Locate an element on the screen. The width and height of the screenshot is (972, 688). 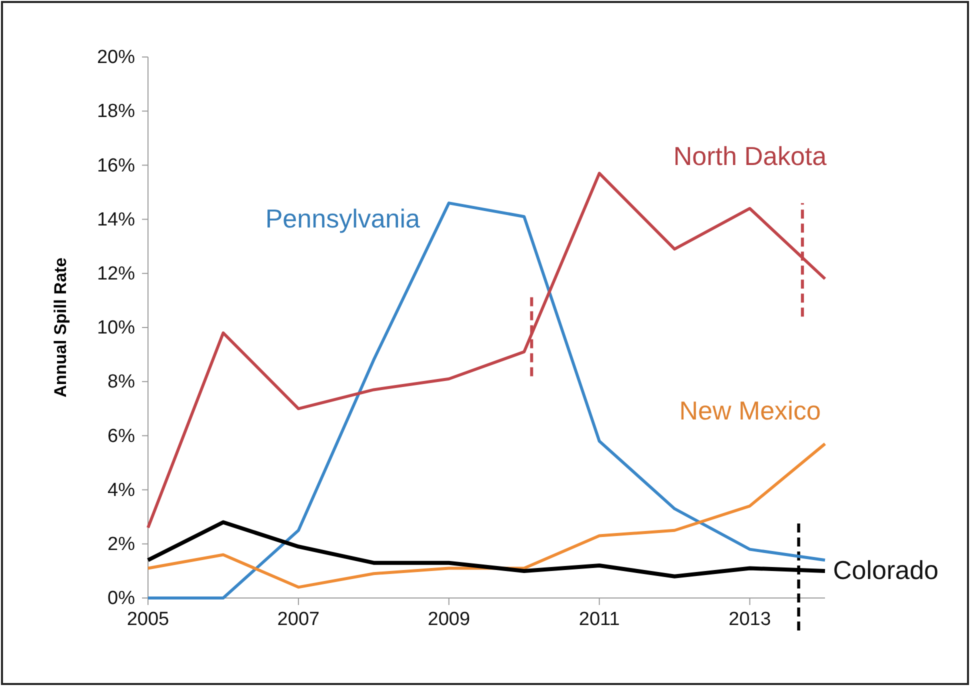
y-tick-label: 6% is located at coordinates (122, 436).